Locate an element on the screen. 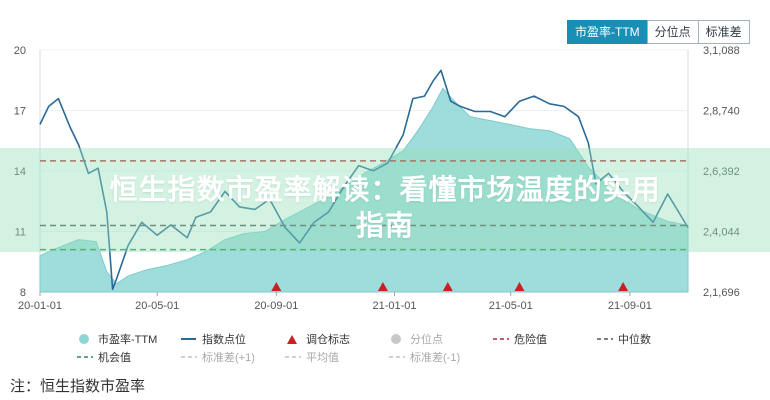 Image resolution: width=770 pixels, height=400 pixels. std-minus-legend: 标准差(-1) is located at coordinates (440, 357).